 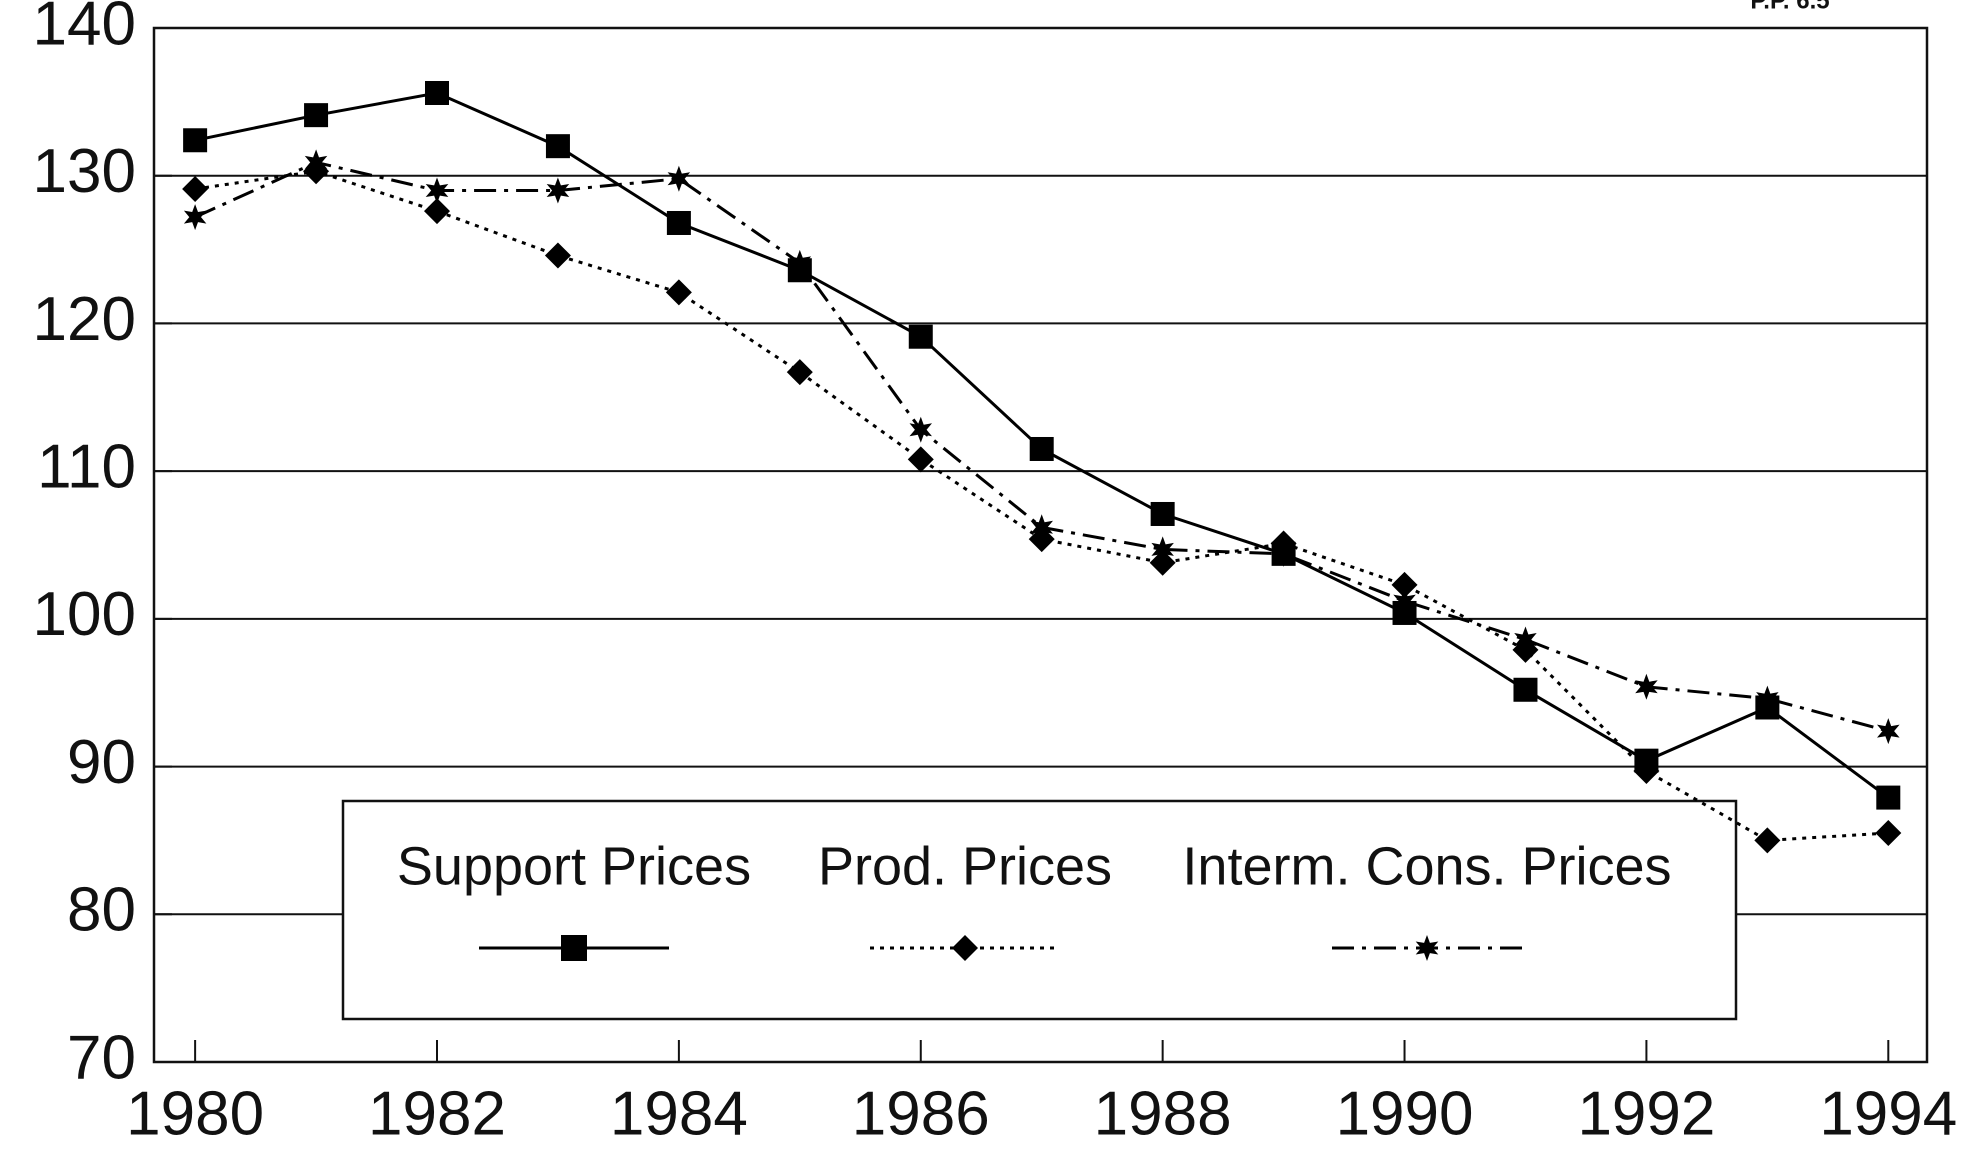 What do you see at coordinates (679, 1113) in the screenshot?
I see `x-tick-label: 1984` at bounding box center [679, 1113].